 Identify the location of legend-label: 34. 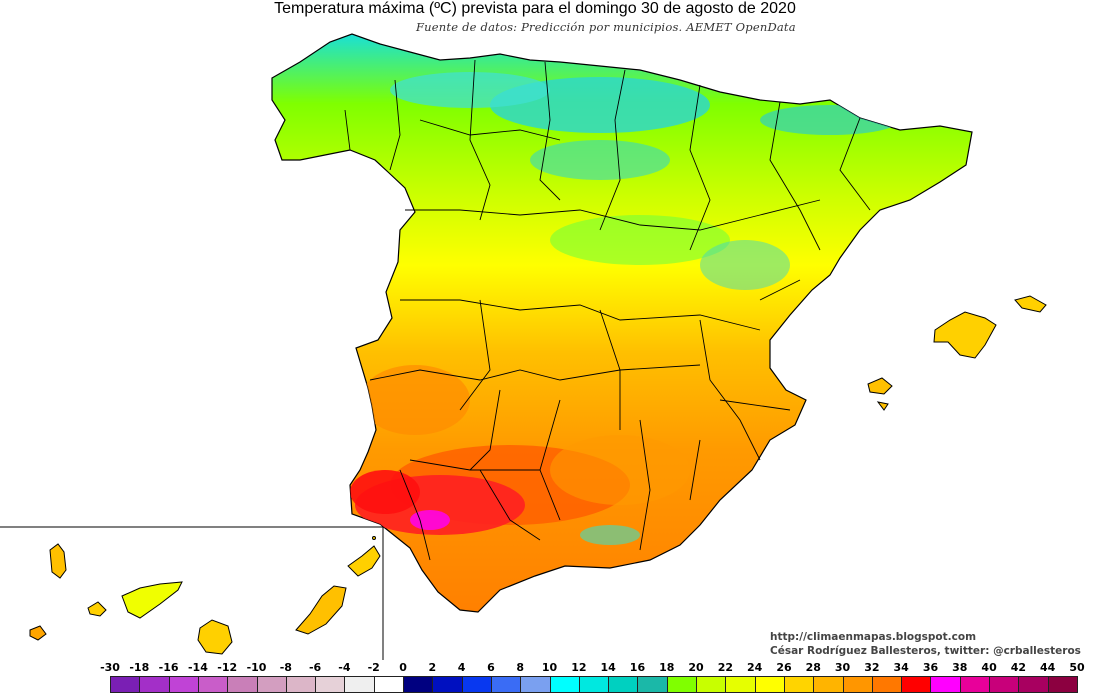
(901, 667).